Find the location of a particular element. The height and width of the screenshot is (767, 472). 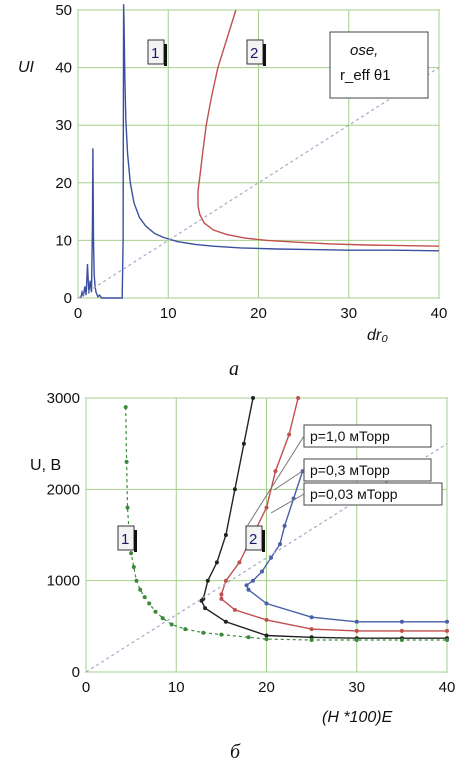

chart-a-note-box: ose, r_eff θ1 is located at coordinates (379, 65).